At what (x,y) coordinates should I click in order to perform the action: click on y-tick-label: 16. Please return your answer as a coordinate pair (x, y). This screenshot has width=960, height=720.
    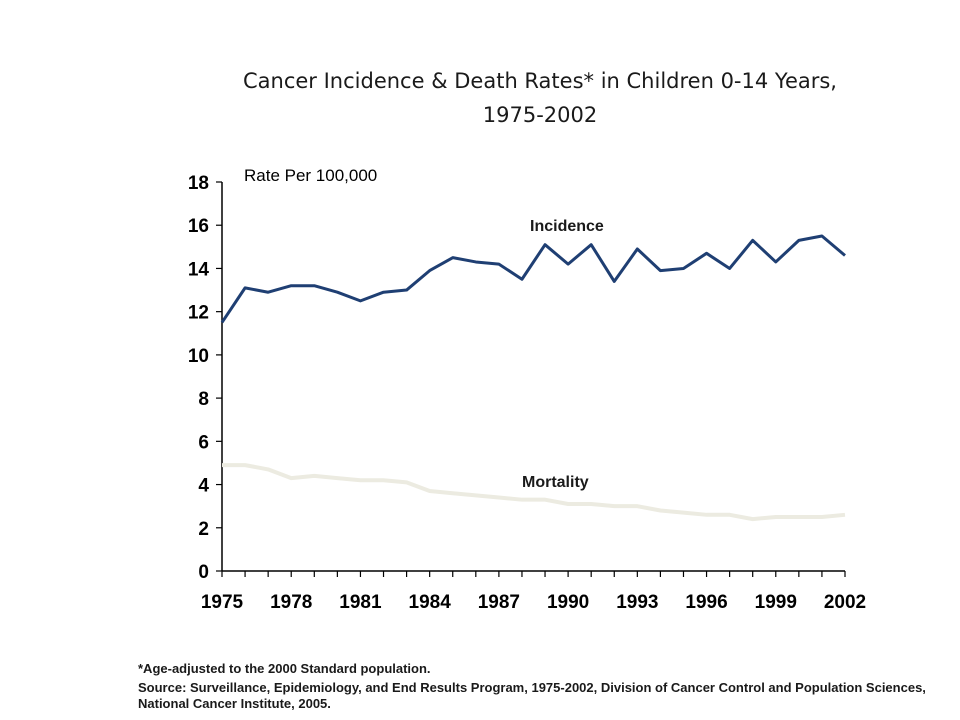
    Looking at the image, I should click on (198, 226).